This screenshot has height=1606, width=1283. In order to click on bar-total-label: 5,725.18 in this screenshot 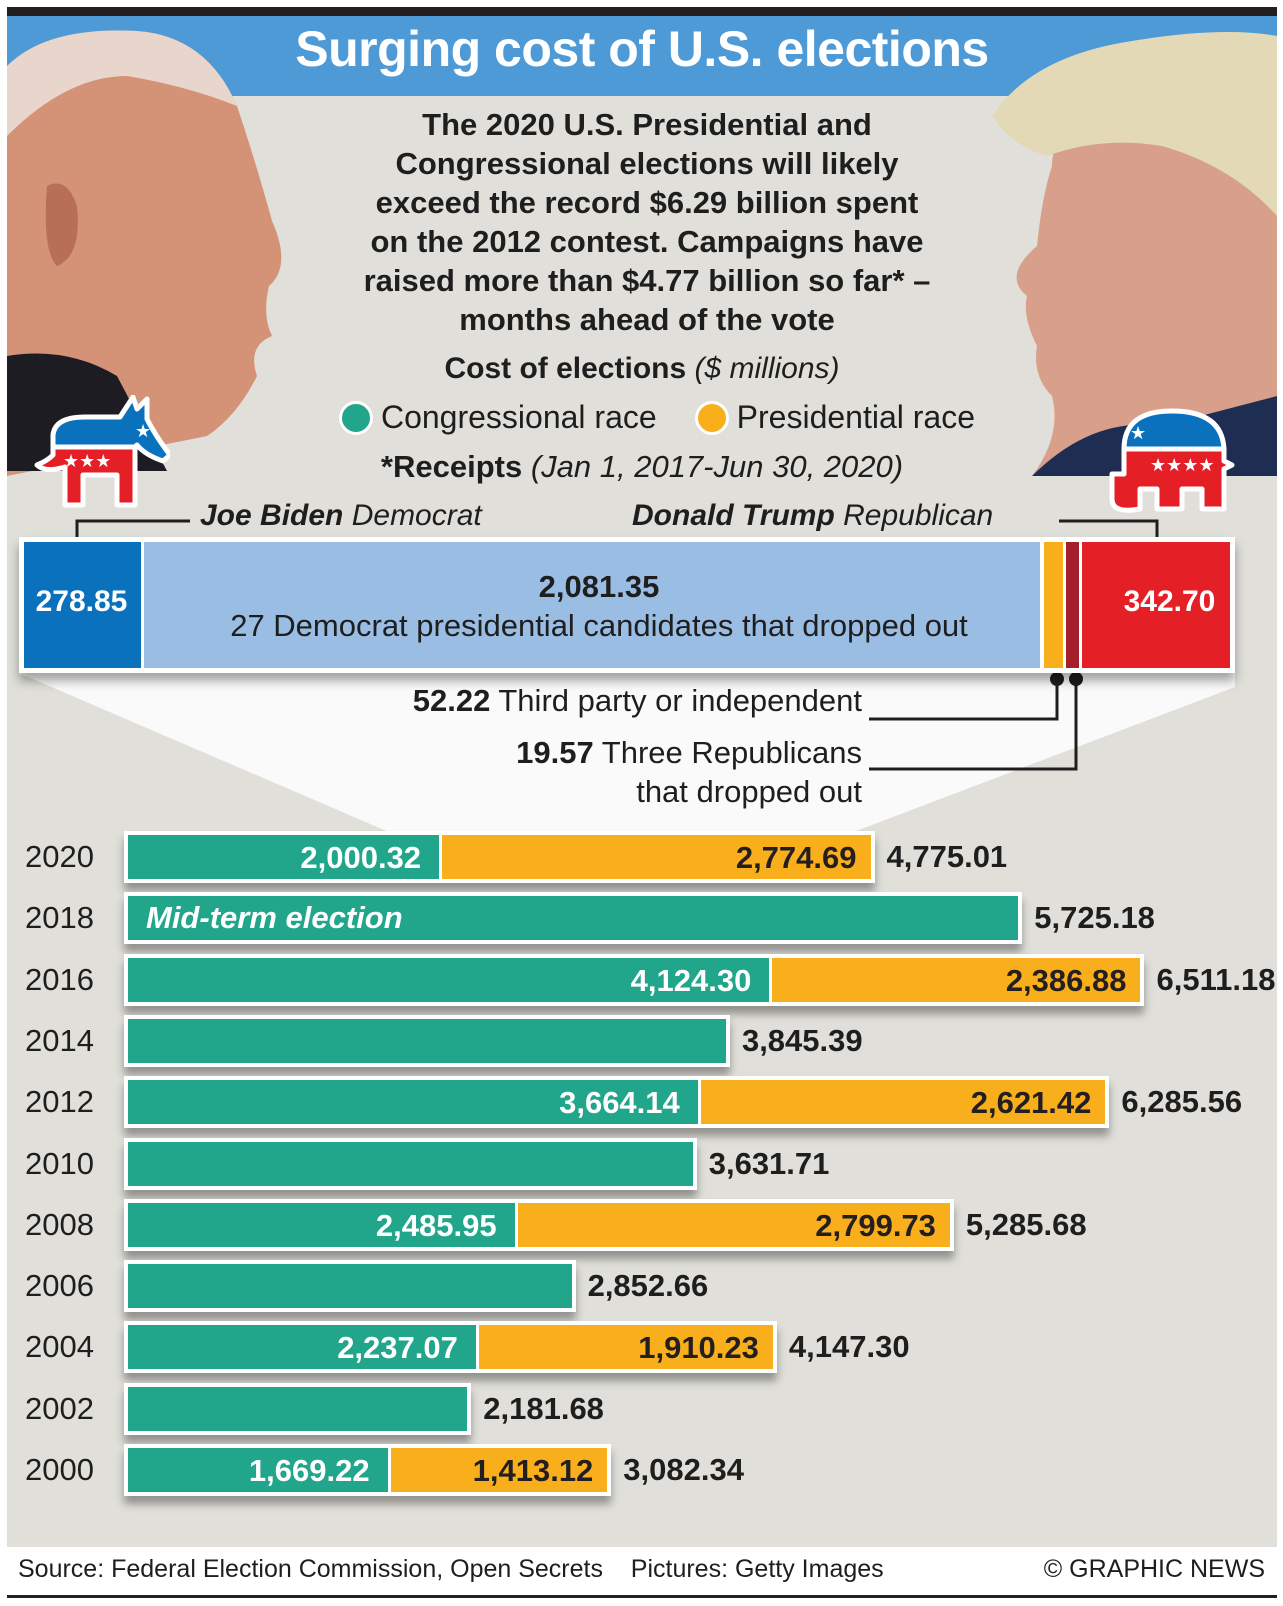, I will do `click(1094, 918)`.